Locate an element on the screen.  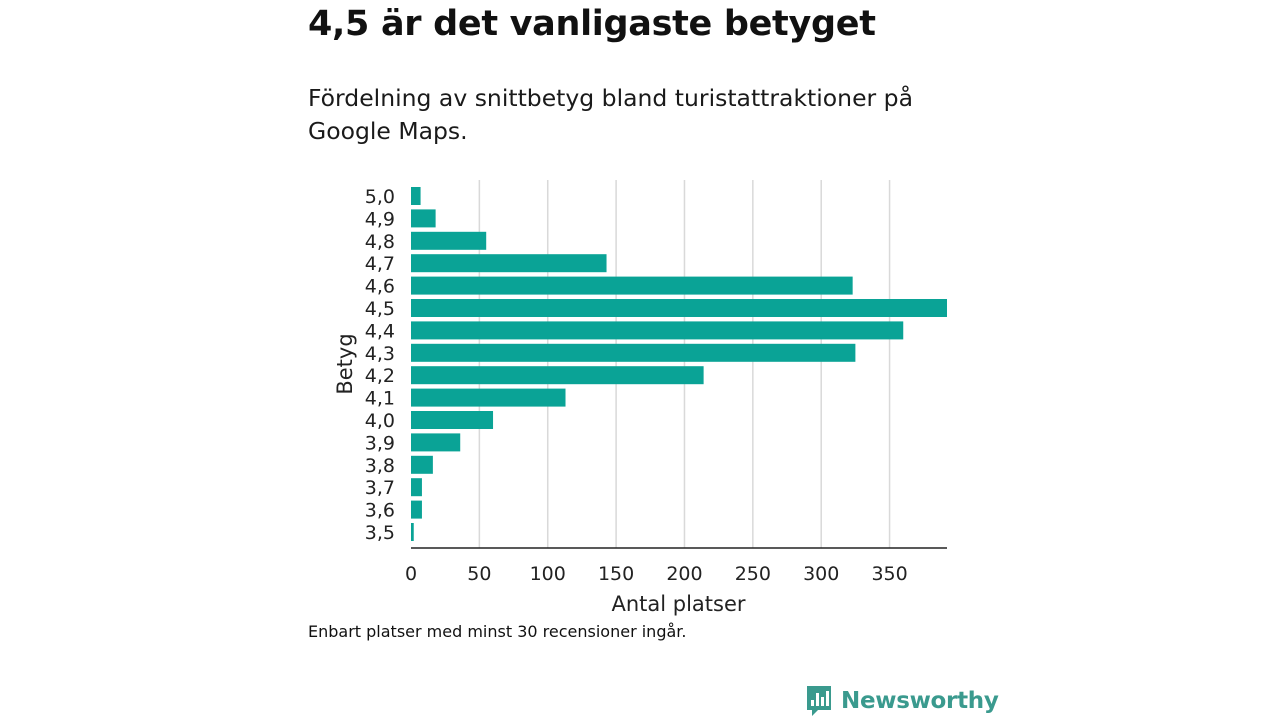
y-tick-label: 4,6 is located at coordinates (380, 287).